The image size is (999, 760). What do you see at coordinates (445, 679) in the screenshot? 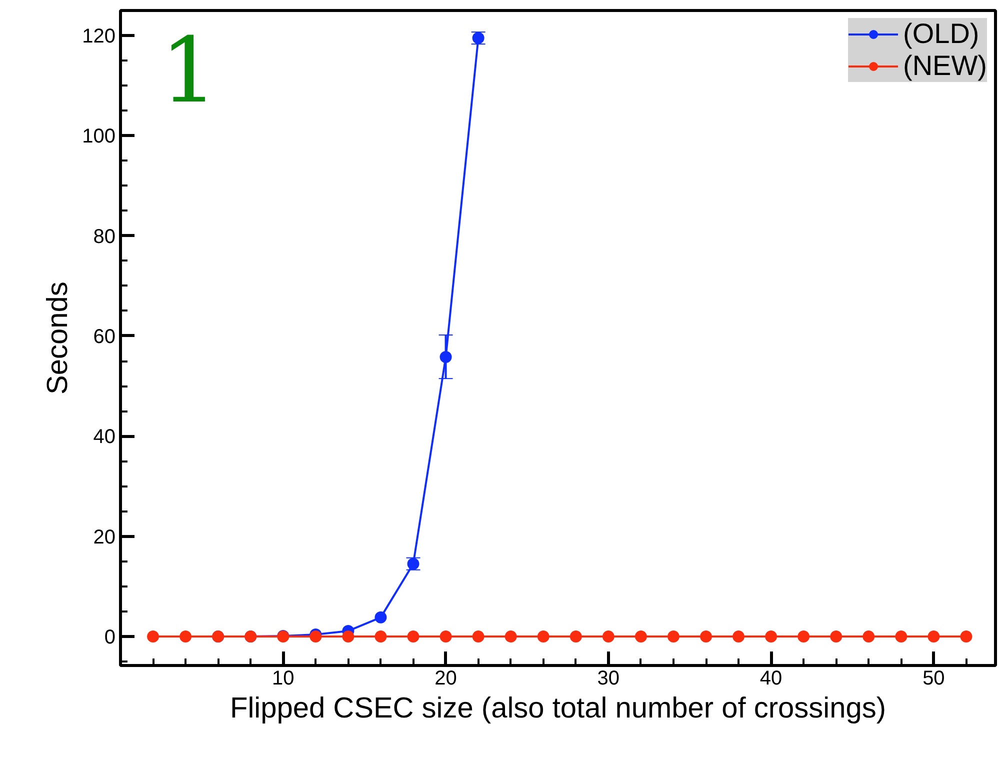
I see `x-tick-label: 20` at bounding box center [445, 679].